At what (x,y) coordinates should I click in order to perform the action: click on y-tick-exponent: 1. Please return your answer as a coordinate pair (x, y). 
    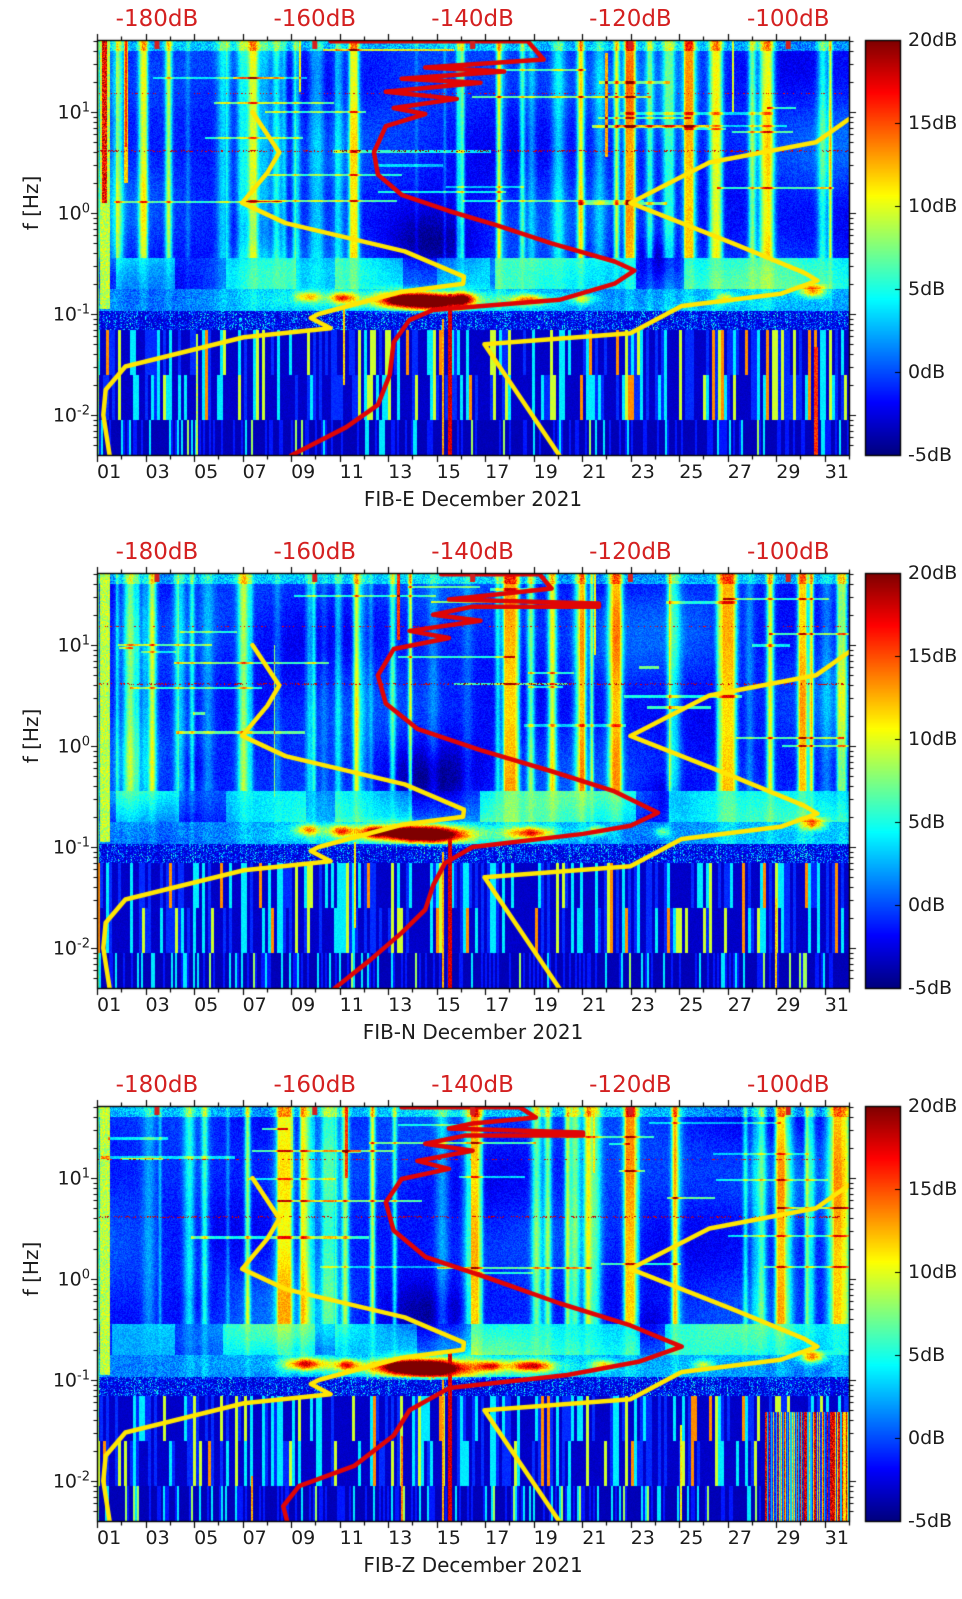
    Looking at the image, I should click on (85, 641).